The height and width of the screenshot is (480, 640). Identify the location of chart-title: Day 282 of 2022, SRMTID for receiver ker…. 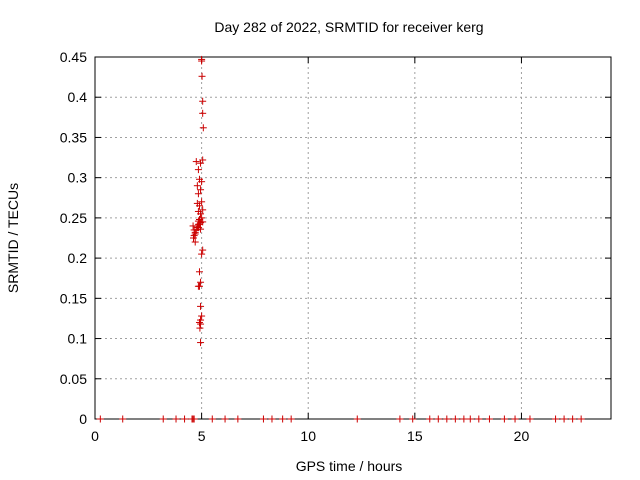
(348, 27).